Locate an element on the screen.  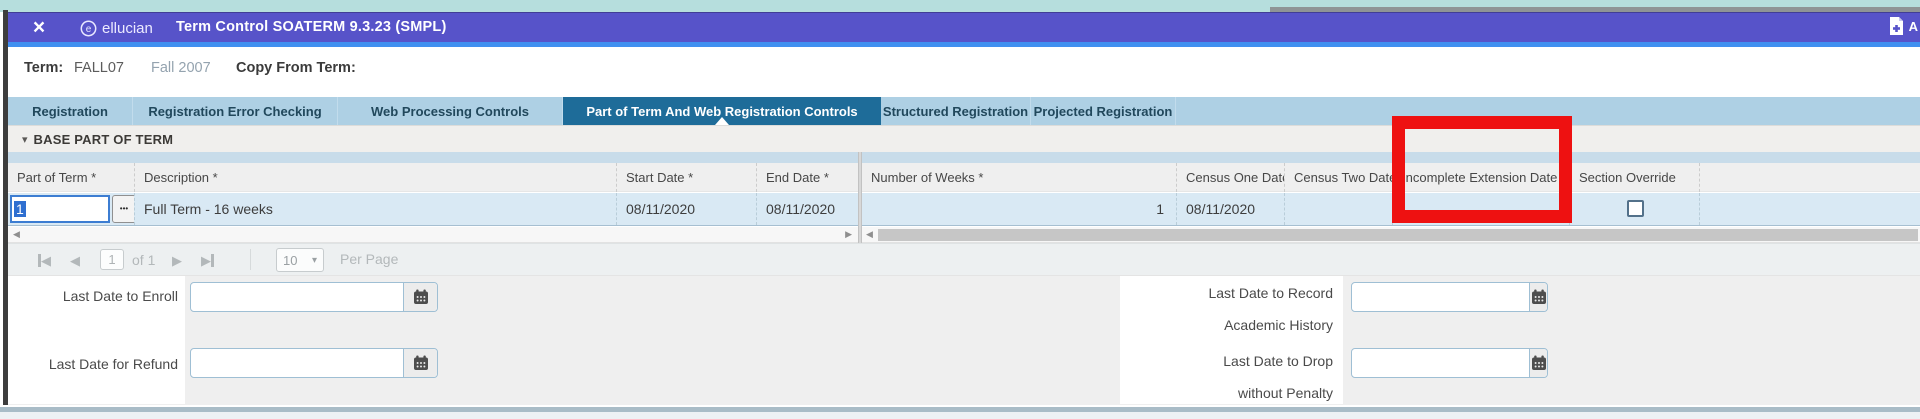
col-header-incomplete-extension-date: Incomplete Extension Date is located at coordinates (1481, 177).